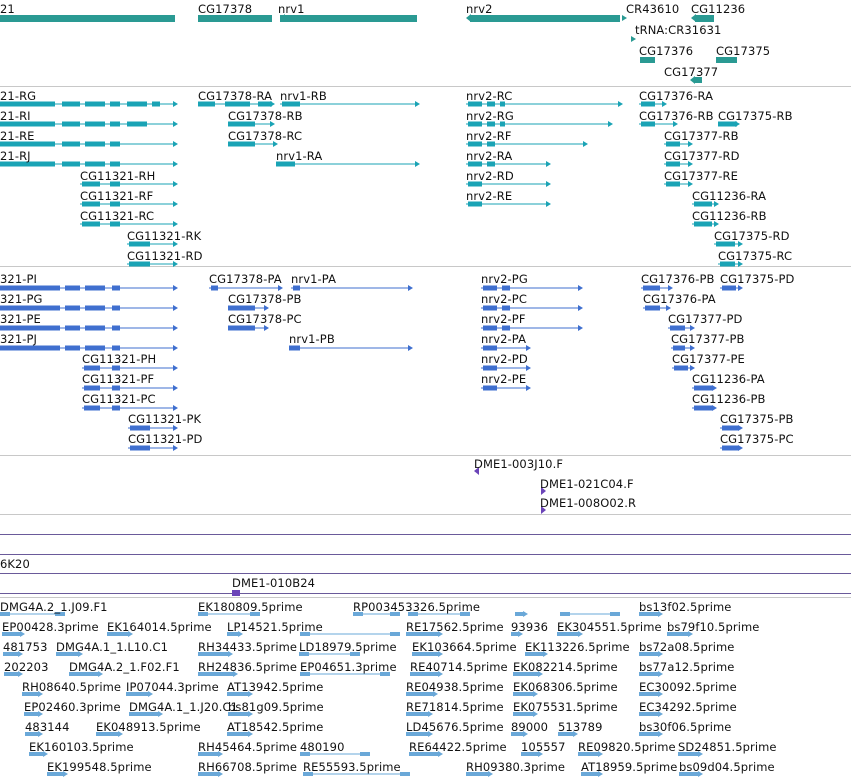  Describe the element at coordinates (588, 503) in the screenshot. I see `bac-feature-label: DME1-008O02.R` at that location.